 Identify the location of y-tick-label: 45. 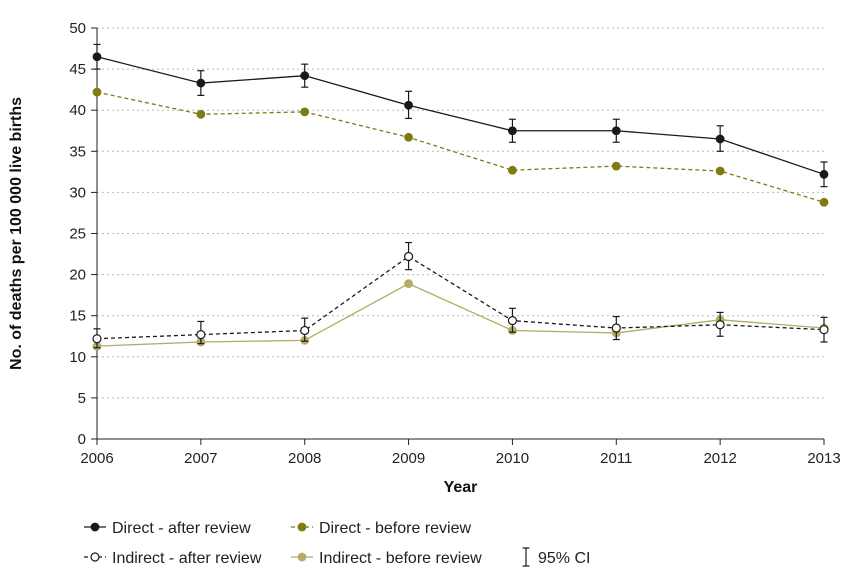
(77, 69).